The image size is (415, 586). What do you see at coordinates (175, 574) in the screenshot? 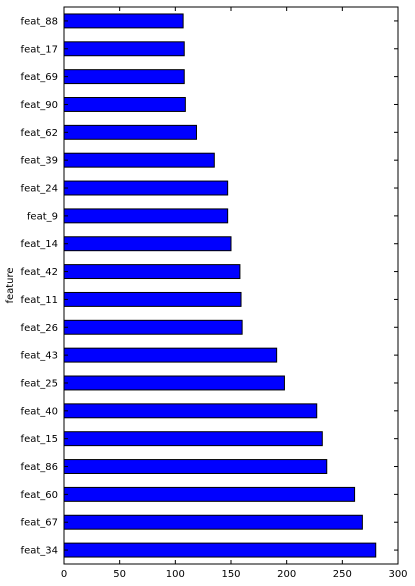
I see `x-tick-label: 100` at bounding box center [175, 574].